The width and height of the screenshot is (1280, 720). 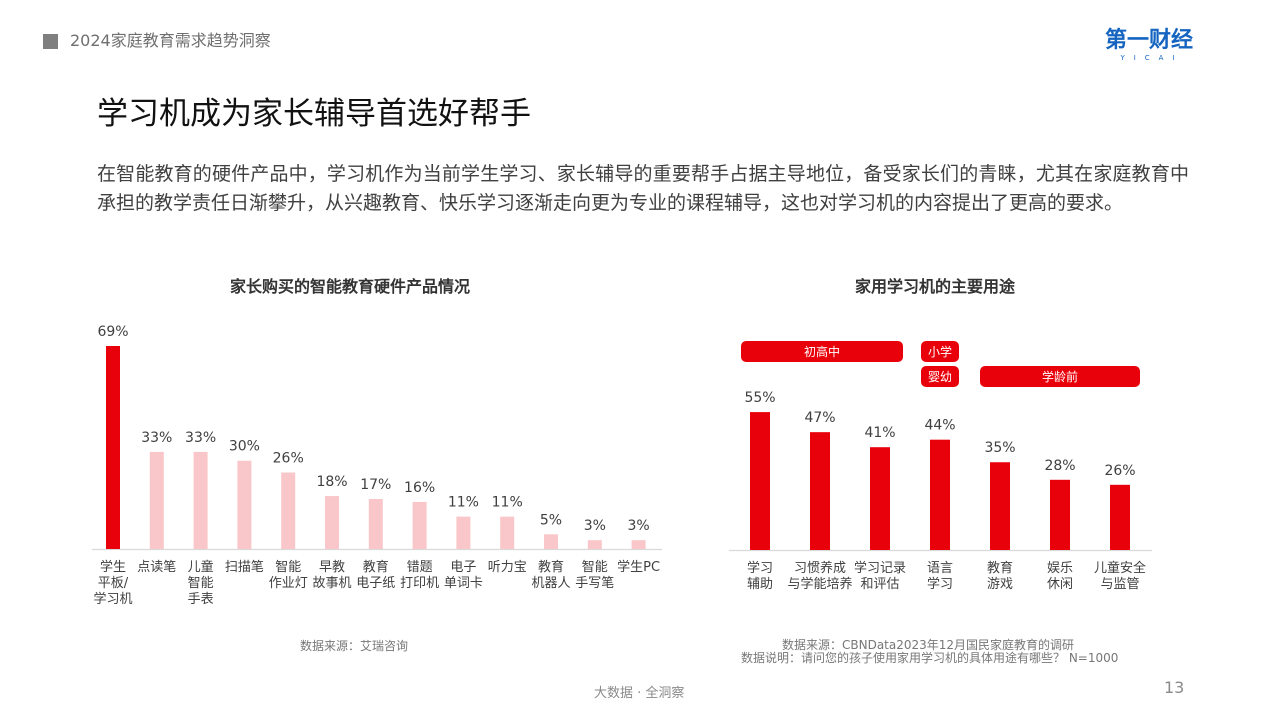 I want to click on audience-band-label: 小学, so click(x=940, y=351).